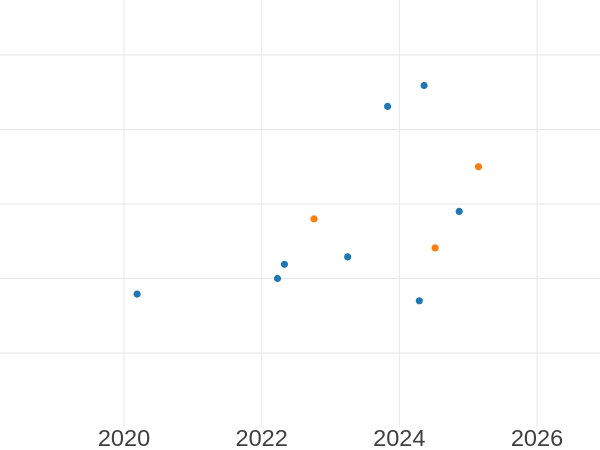  What do you see at coordinates (537, 437) in the screenshot?
I see `x-tick-label: 2026` at bounding box center [537, 437].